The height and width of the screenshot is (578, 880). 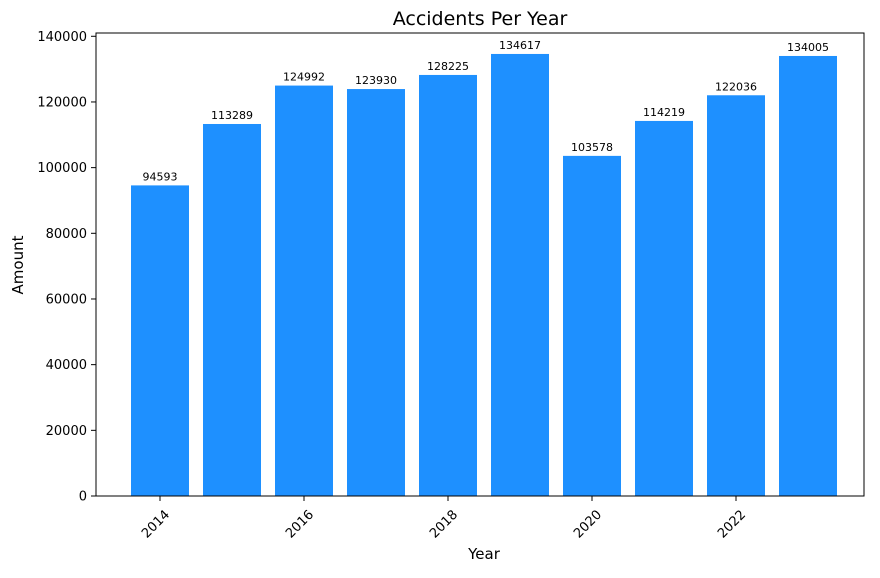 I want to click on y-tick-label: 80000, so click(x=66, y=234).